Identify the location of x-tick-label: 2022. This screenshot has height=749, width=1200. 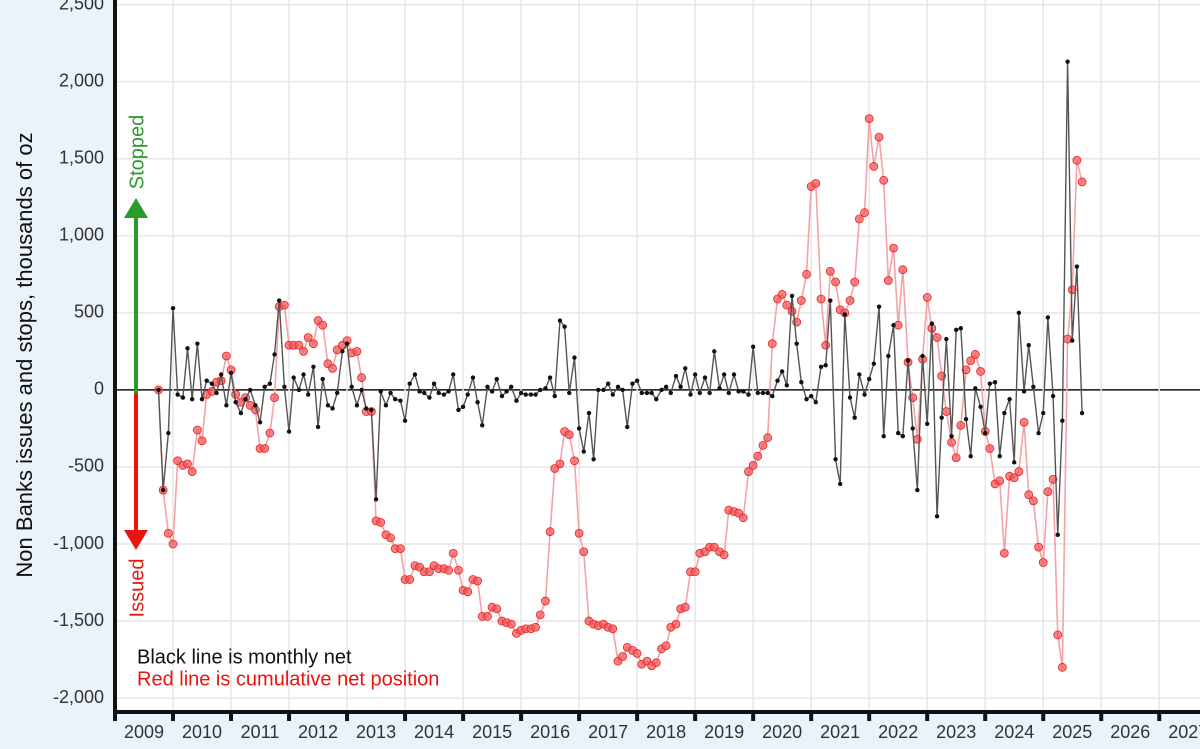
(898, 732).